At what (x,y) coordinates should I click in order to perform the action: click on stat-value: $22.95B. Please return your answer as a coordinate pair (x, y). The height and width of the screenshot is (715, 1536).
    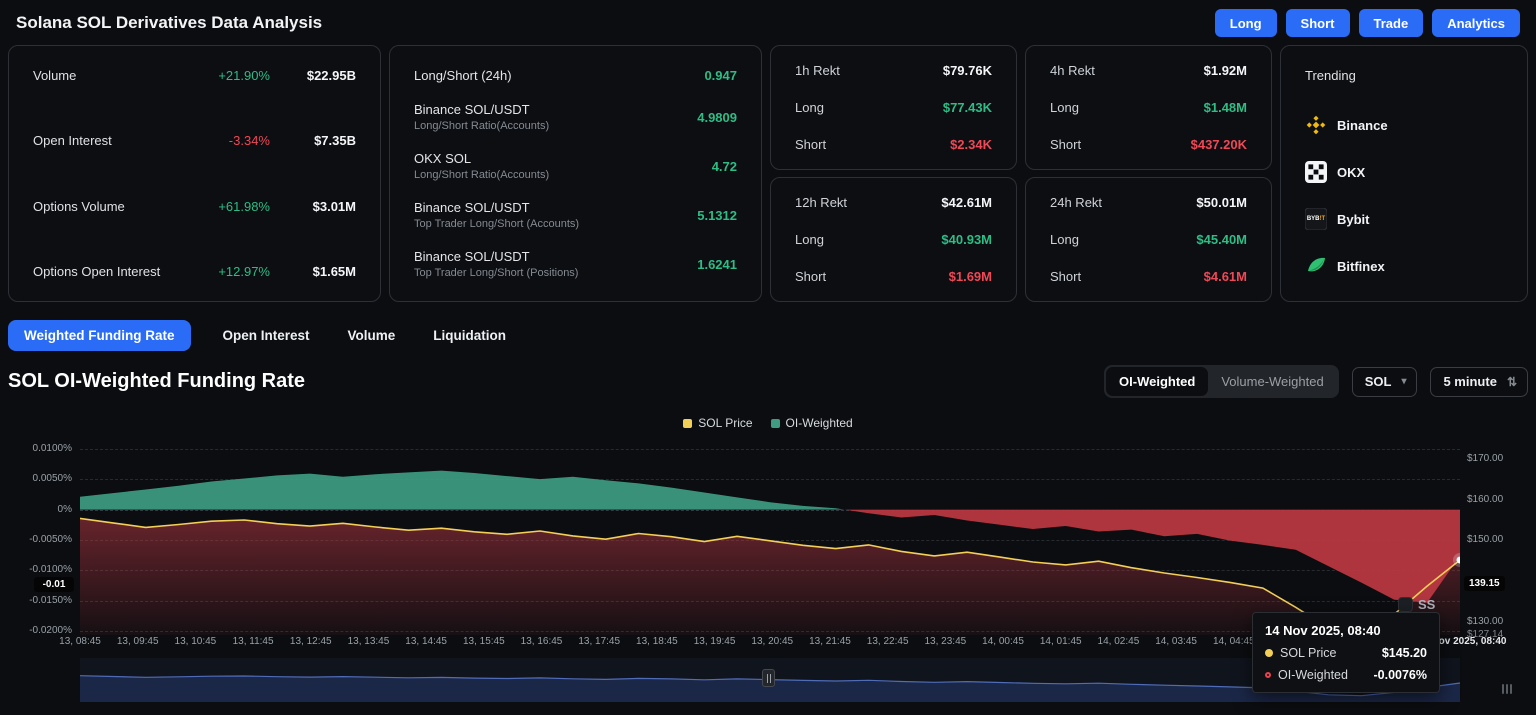
    Looking at the image, I should click on (331, 75).